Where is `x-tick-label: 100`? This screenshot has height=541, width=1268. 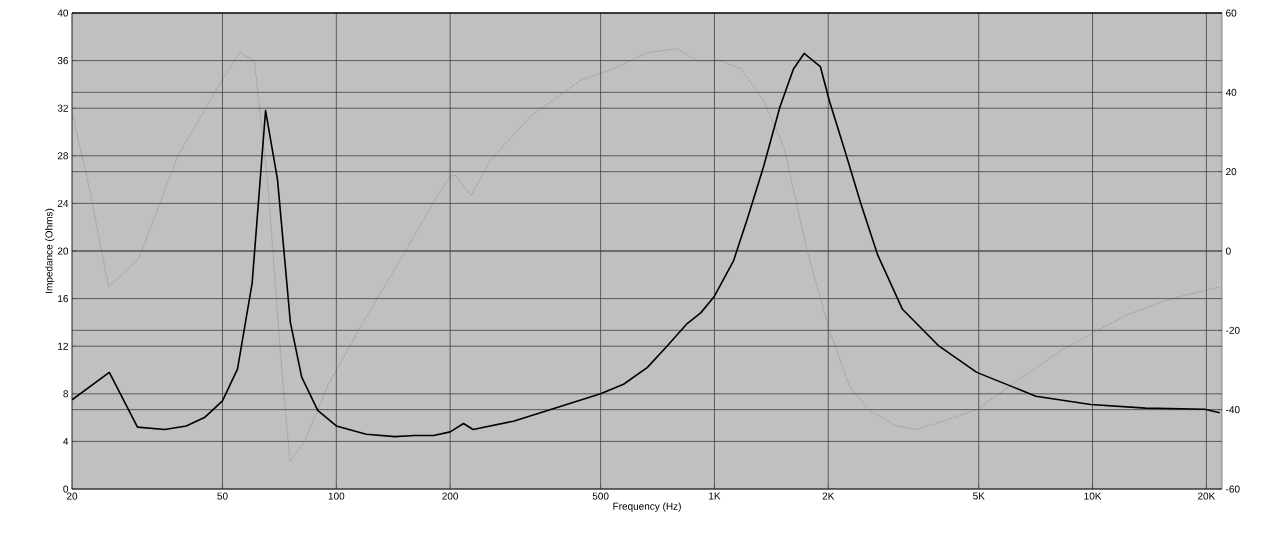 x-tick-label: 100 is located at coordinates (336, 496).